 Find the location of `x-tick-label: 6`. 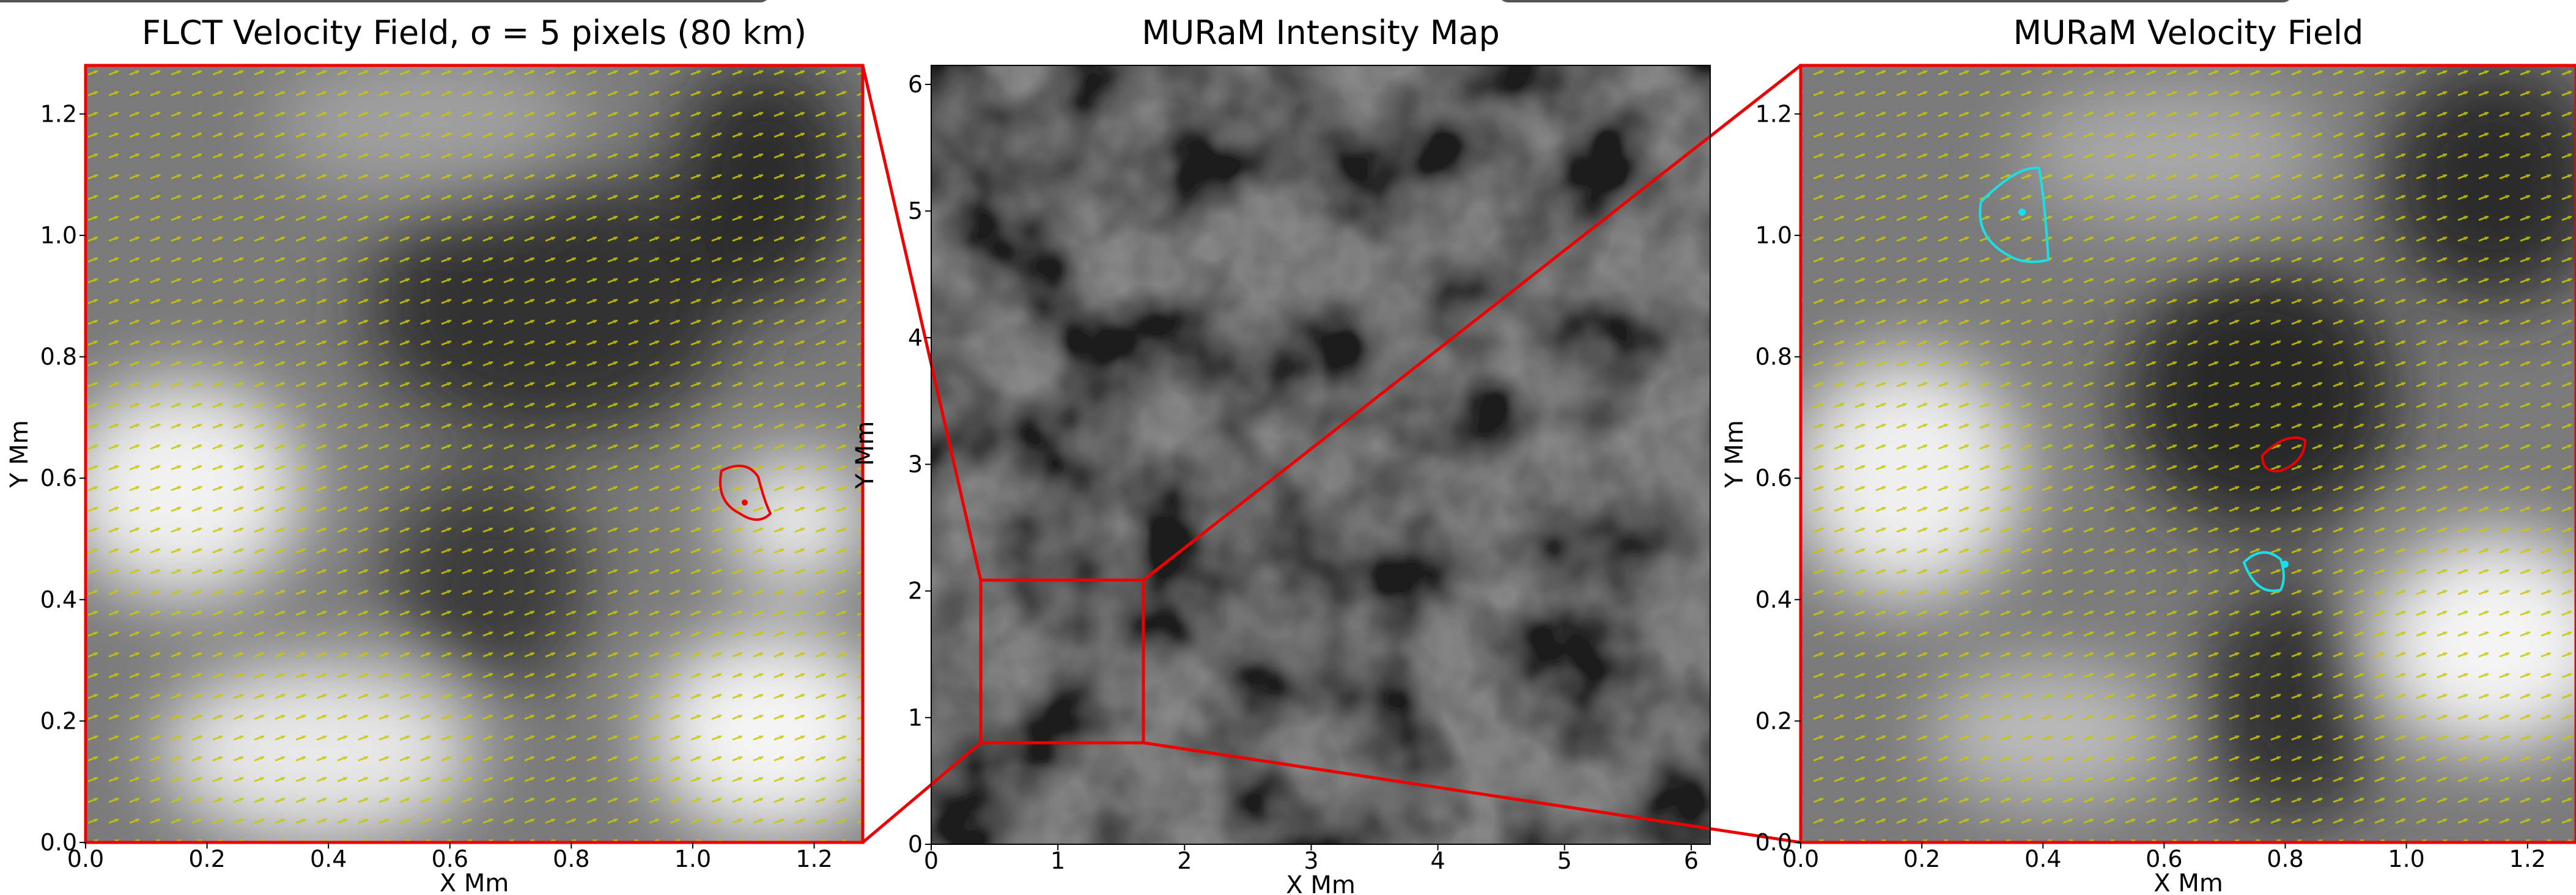

x-tick-label: 6 is located at coordinates (1691, 860).